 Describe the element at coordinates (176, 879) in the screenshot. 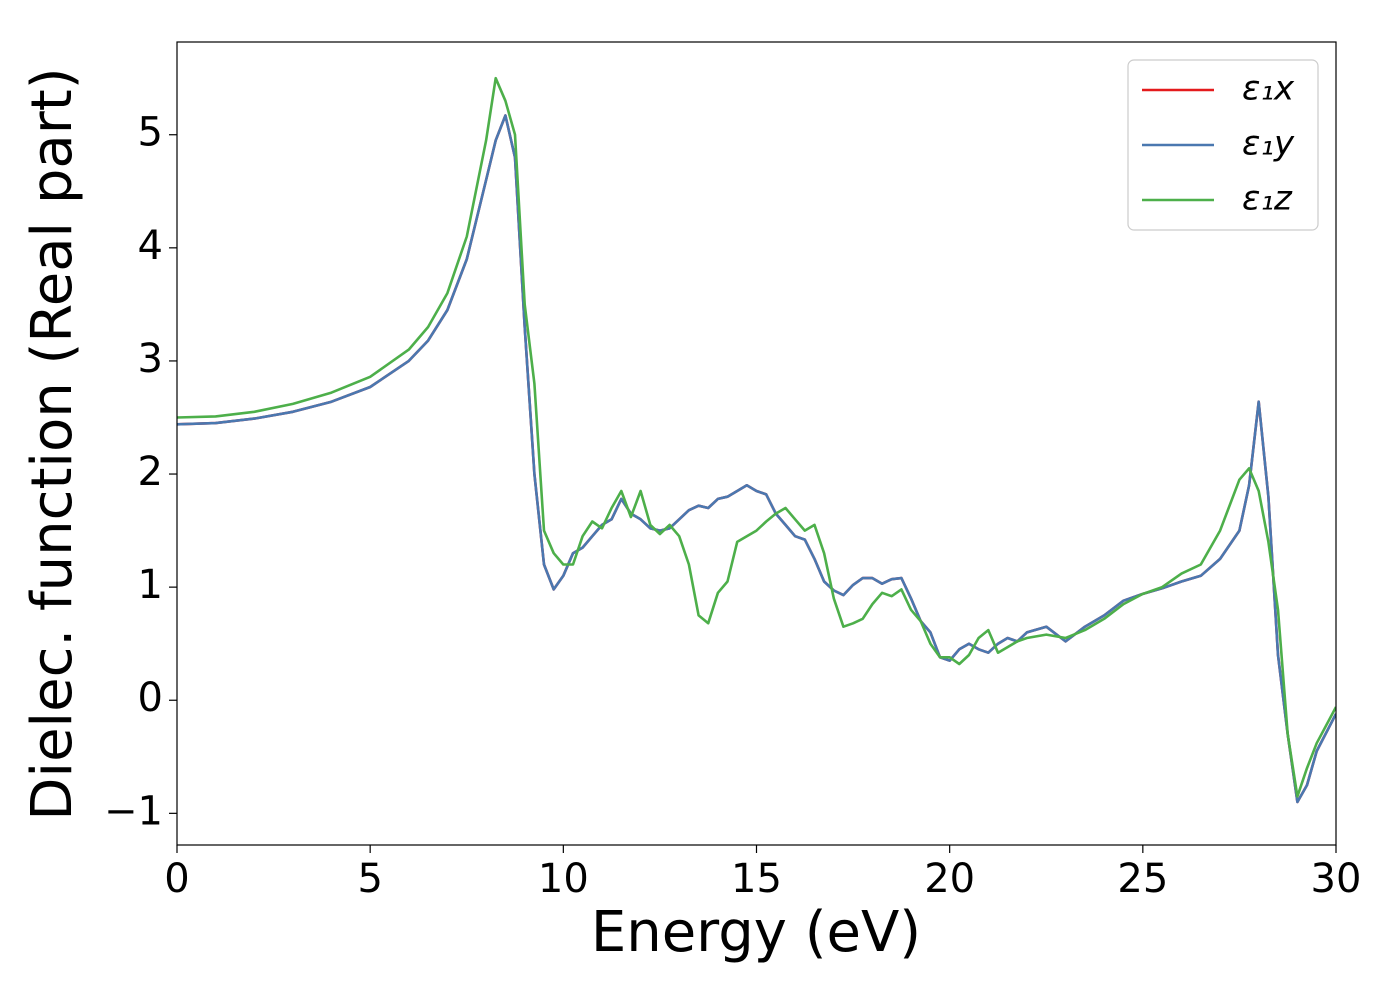

I see `x-tick-label: 0` at that location.